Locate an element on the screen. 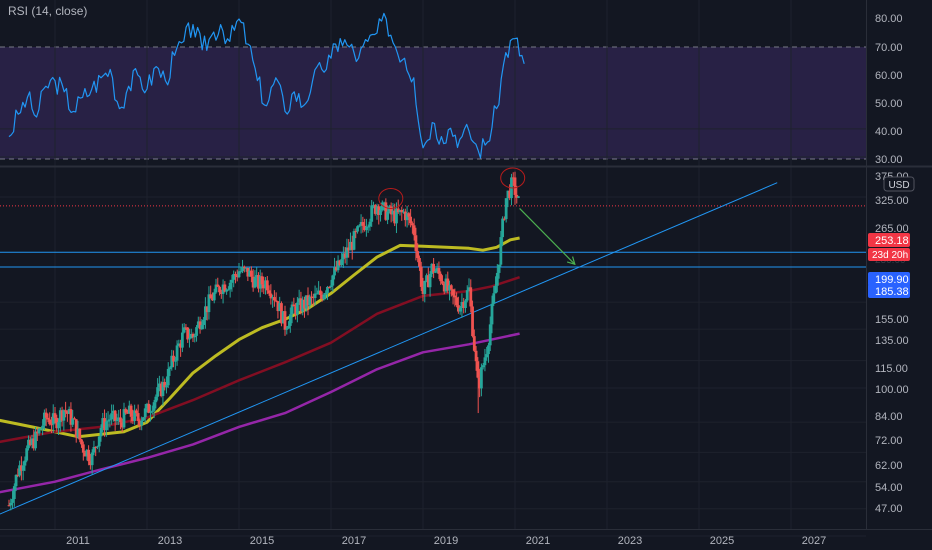 This screenshot has height=550, width=932. year-label: 2015 is located at coordinates (262, 541).